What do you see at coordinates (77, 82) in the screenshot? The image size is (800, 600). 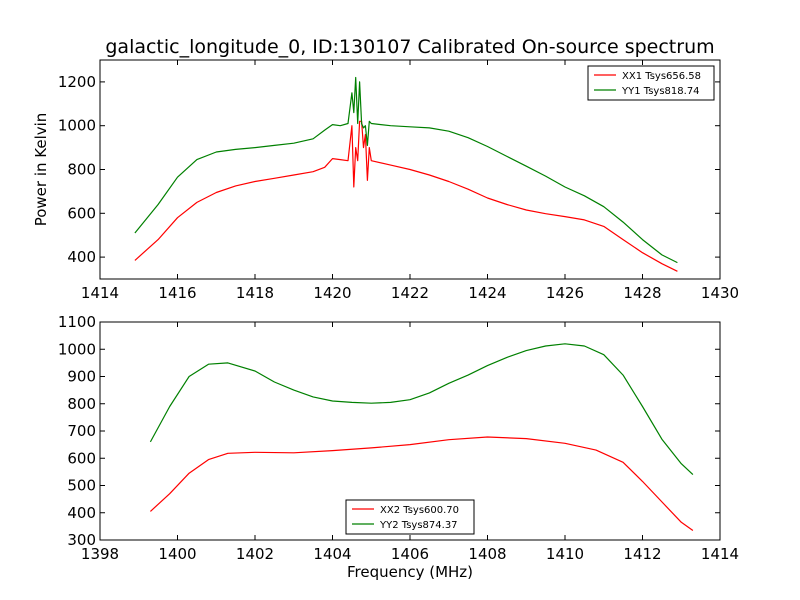 I see `y-tick-label: 1200` at bounding box center [77, 82].